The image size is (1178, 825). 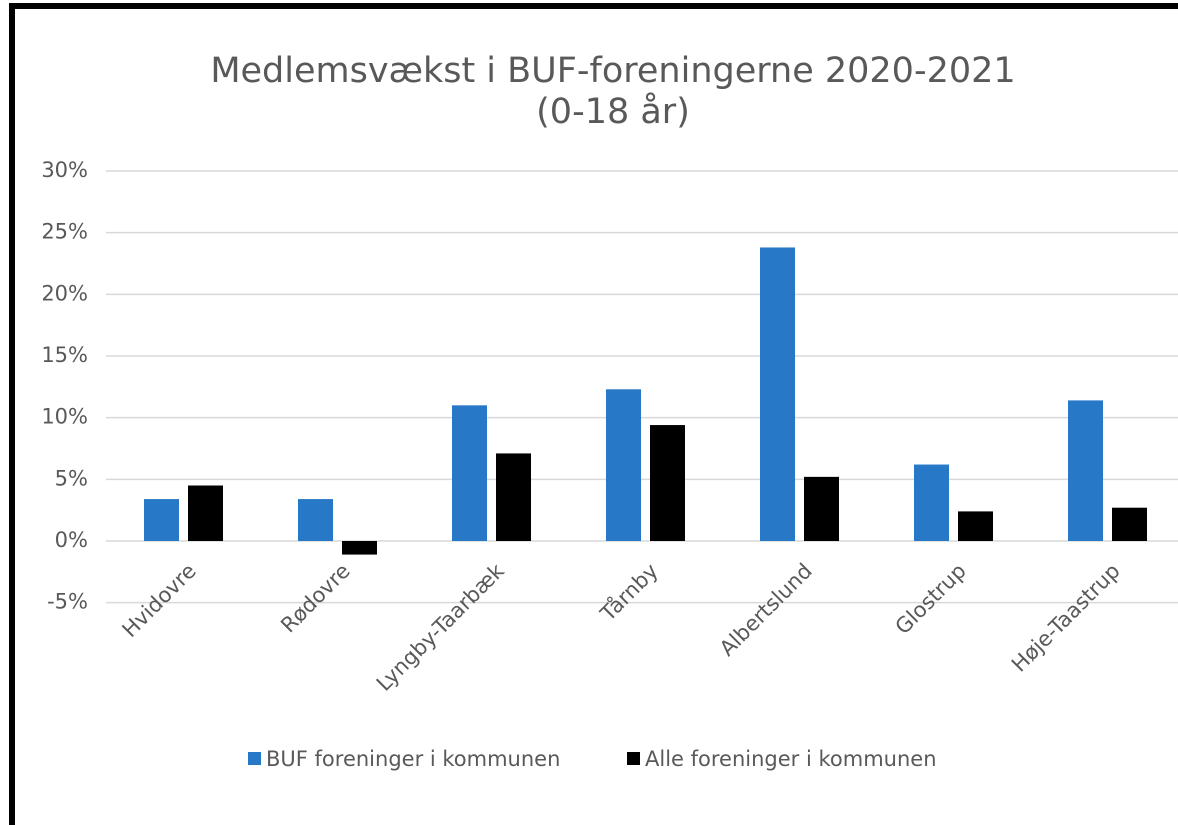 I want to click on x-tick-label: Glostrup, so click(x=931, y=599).